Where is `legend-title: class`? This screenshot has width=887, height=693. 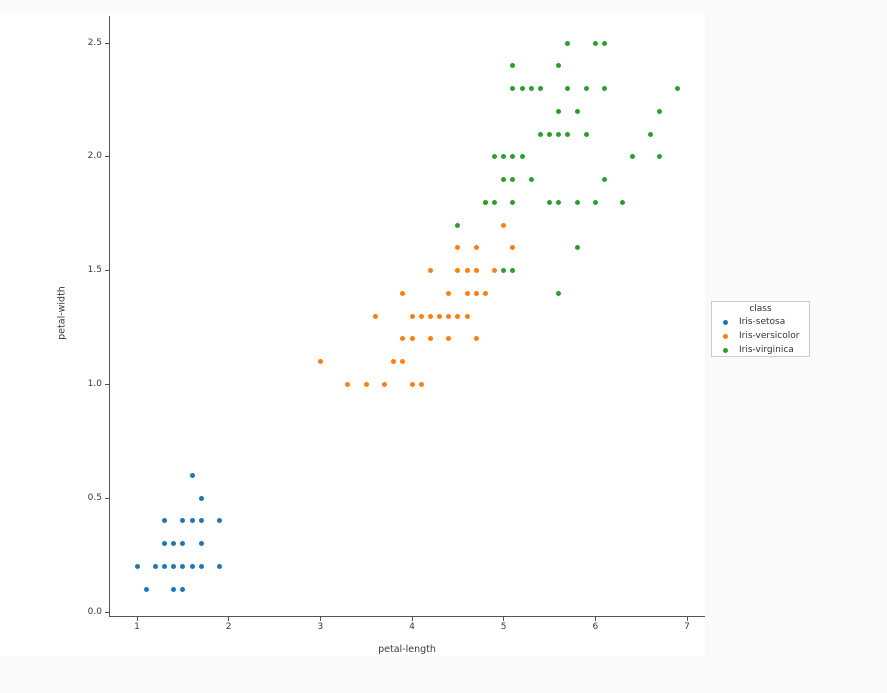 legend-title: class is located at coordinates (760, 309).